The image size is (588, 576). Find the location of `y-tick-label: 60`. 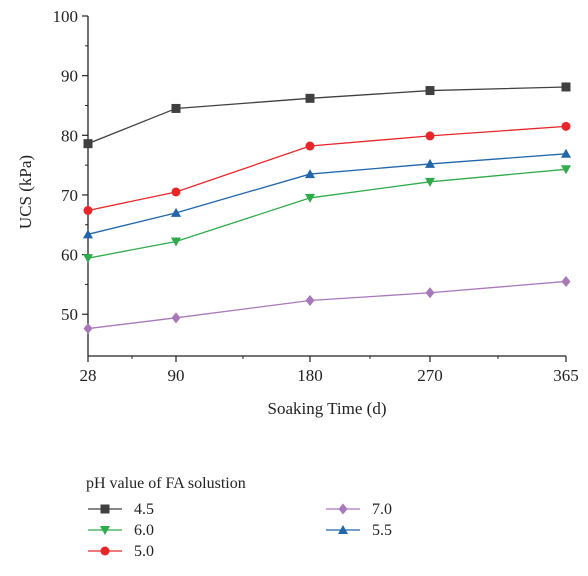

y-tick-label: 60 is located at coordinates (69, 255).